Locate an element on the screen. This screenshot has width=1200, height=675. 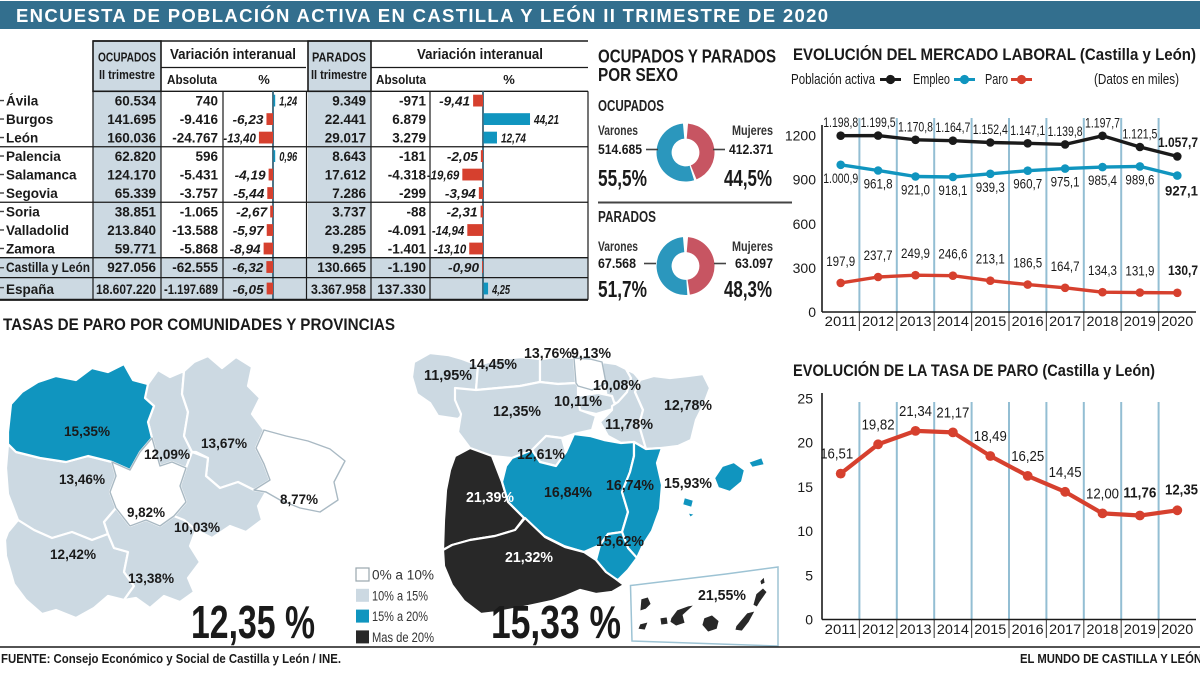
svg-text: 164,7 is located at coordinates (1065, 266).